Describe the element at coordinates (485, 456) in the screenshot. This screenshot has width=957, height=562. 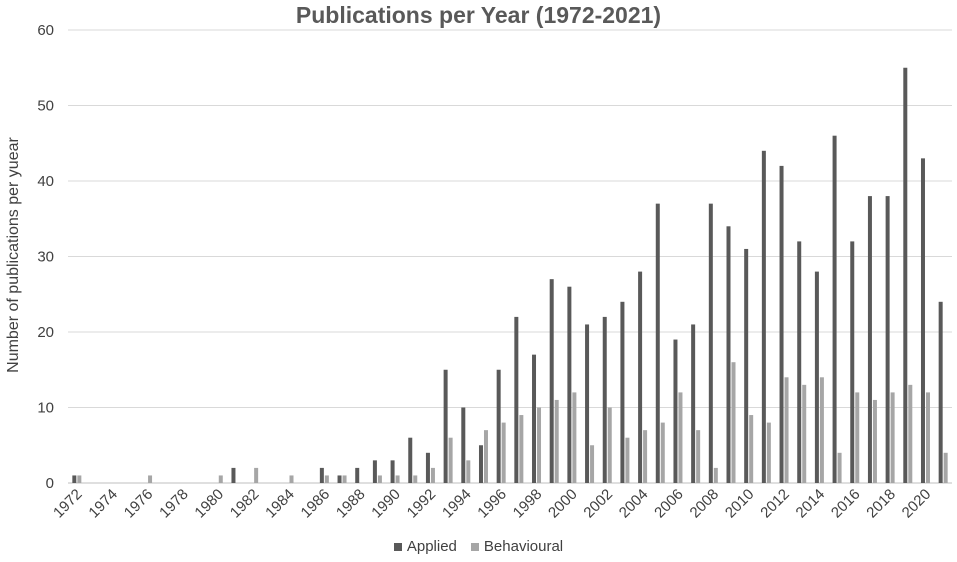
I see `bar-behavioural-1995` at that location.